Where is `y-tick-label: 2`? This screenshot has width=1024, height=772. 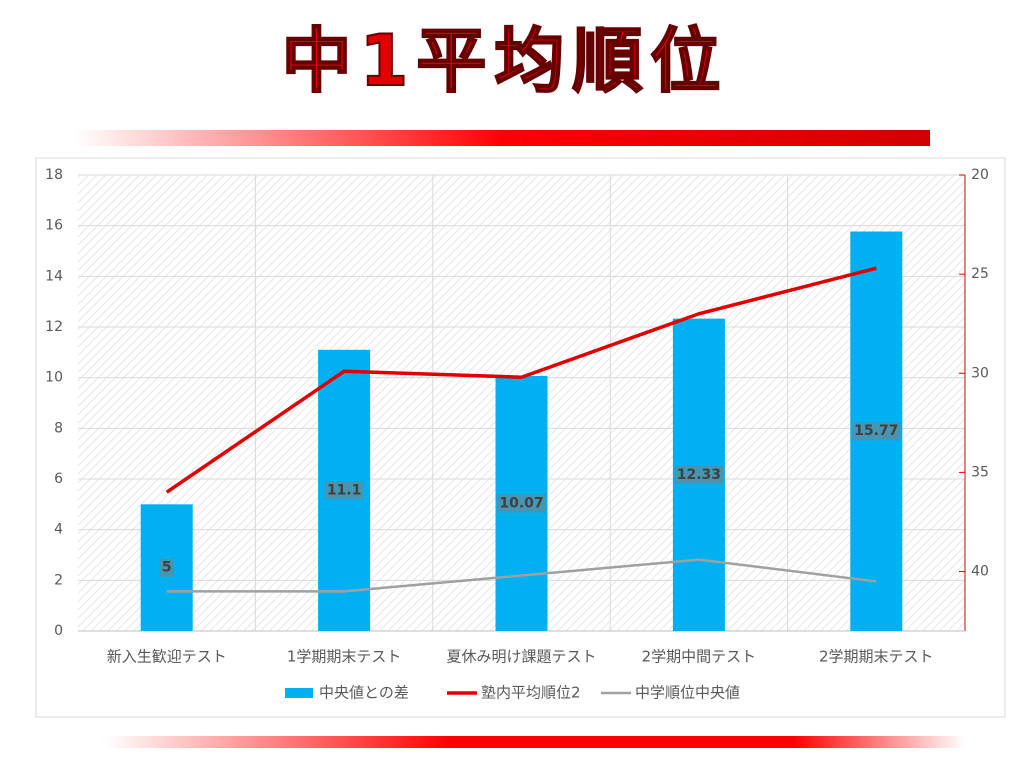 y-tick-label: 2 is located at coordinates (58, 580).